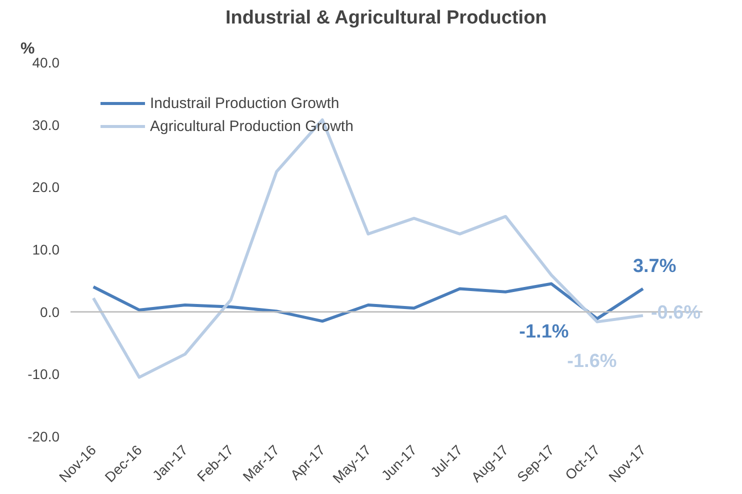 Image resolution: width=742 pixels, height=494 pixels. Describe the element at coordinates (27, 49) in the screenshot. I see `y-axis-title: %` at that location.